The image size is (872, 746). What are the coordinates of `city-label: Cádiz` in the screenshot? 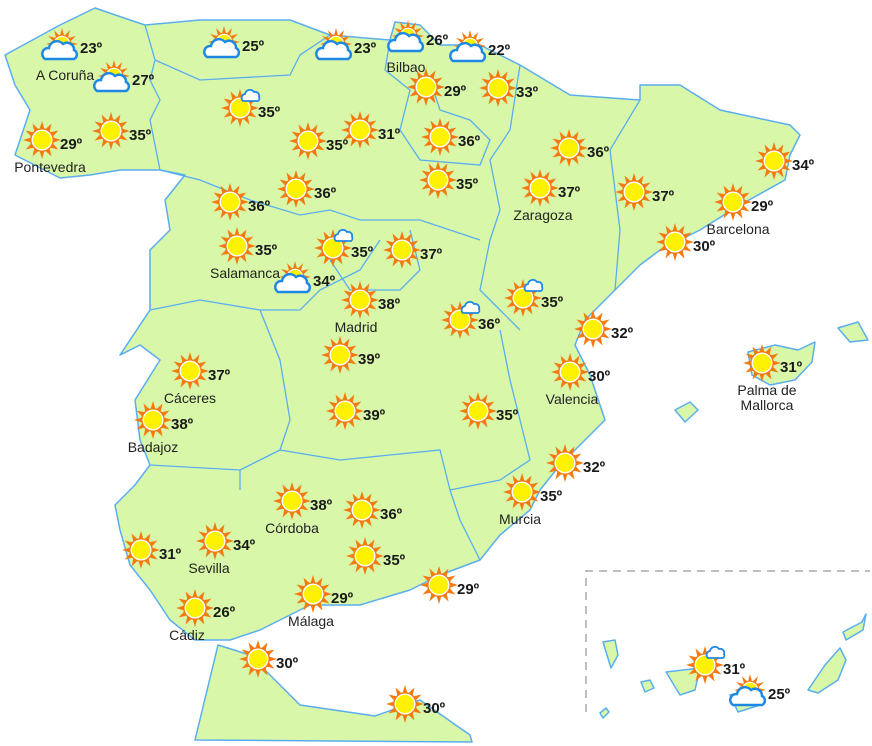 It's located at (187, 635).